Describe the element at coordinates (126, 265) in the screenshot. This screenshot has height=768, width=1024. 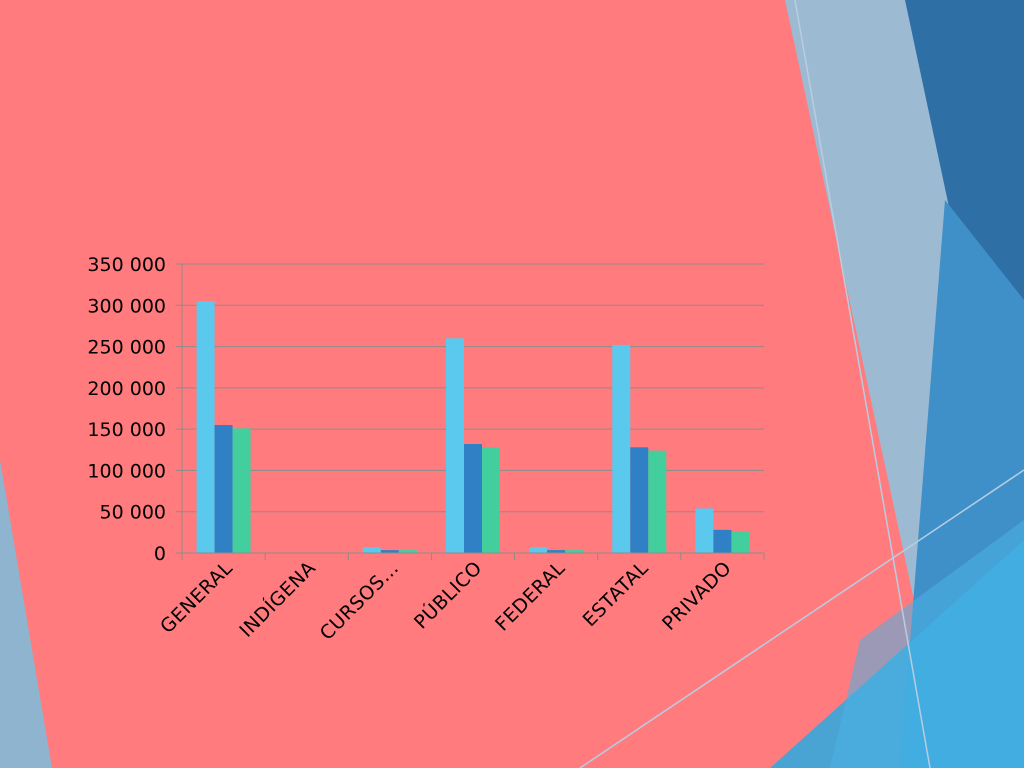
I see `y-tick-label: 350 000` at that location.